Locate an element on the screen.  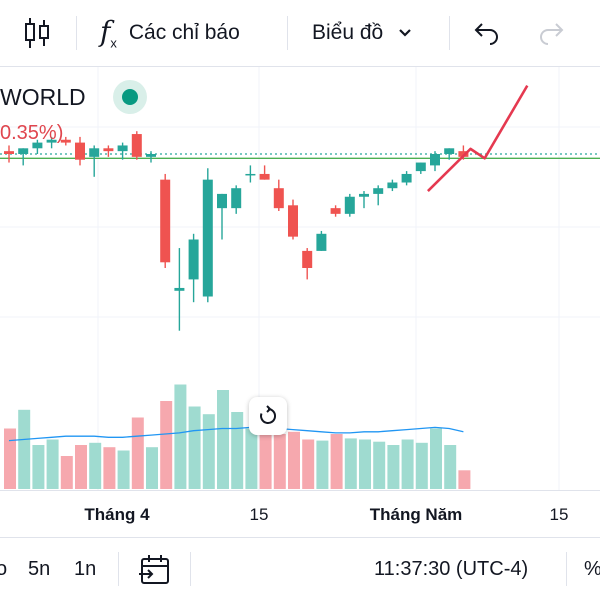
calendar-goto-icon is located at coordinates (154, 569).